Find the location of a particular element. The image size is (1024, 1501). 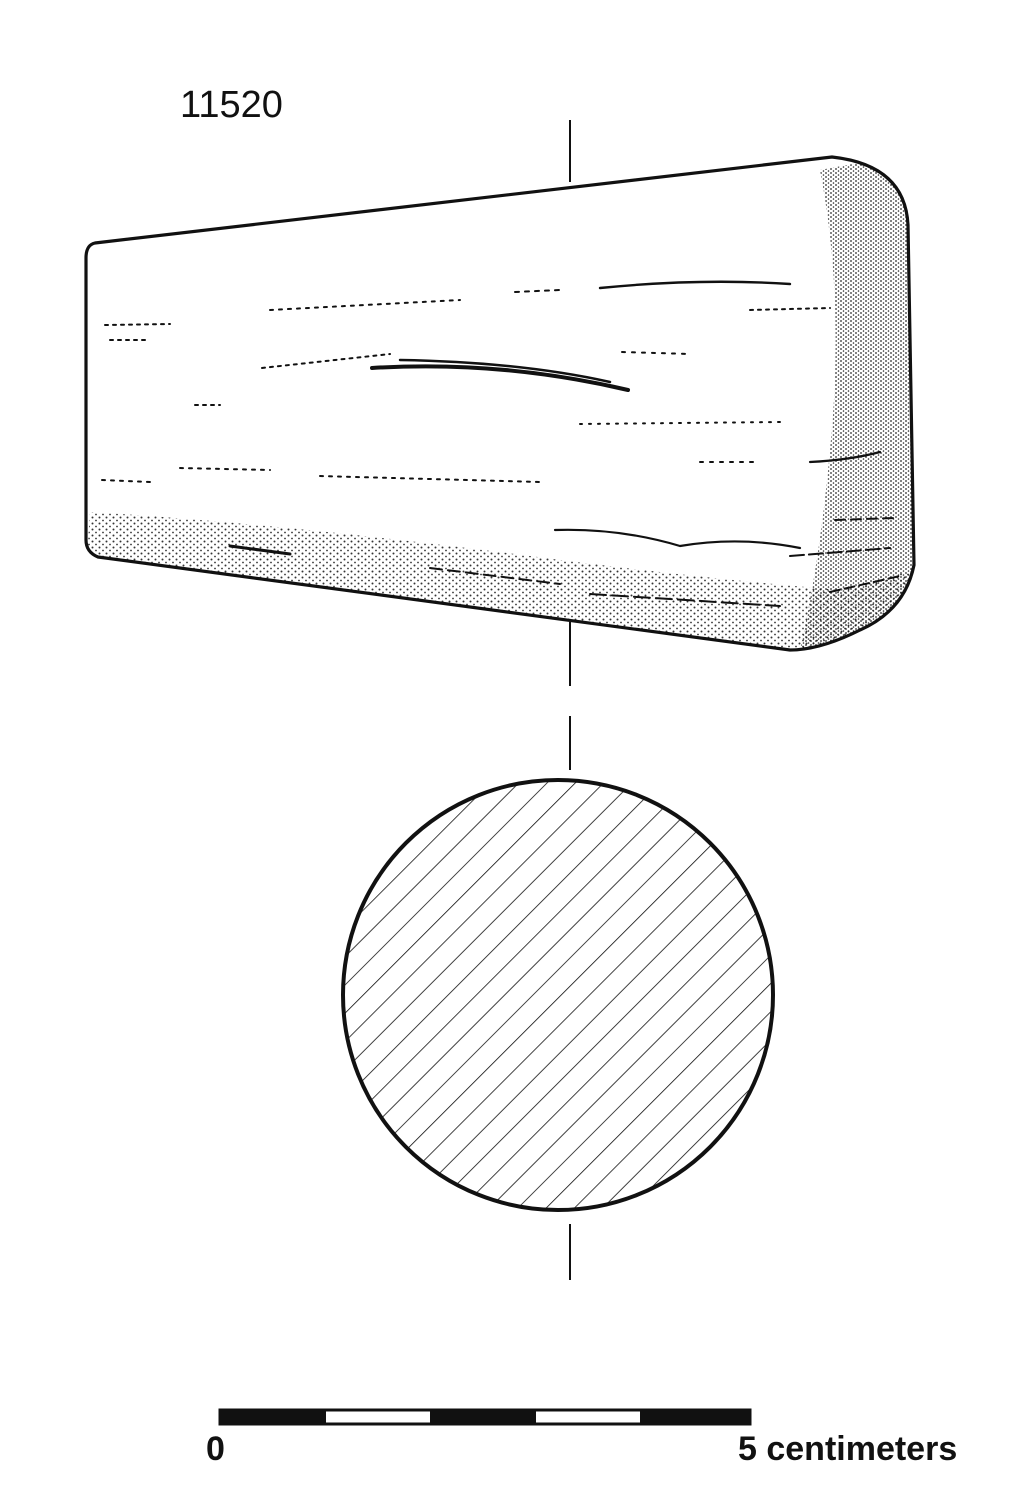

scale-bar is located at coordinates (485, 1417).